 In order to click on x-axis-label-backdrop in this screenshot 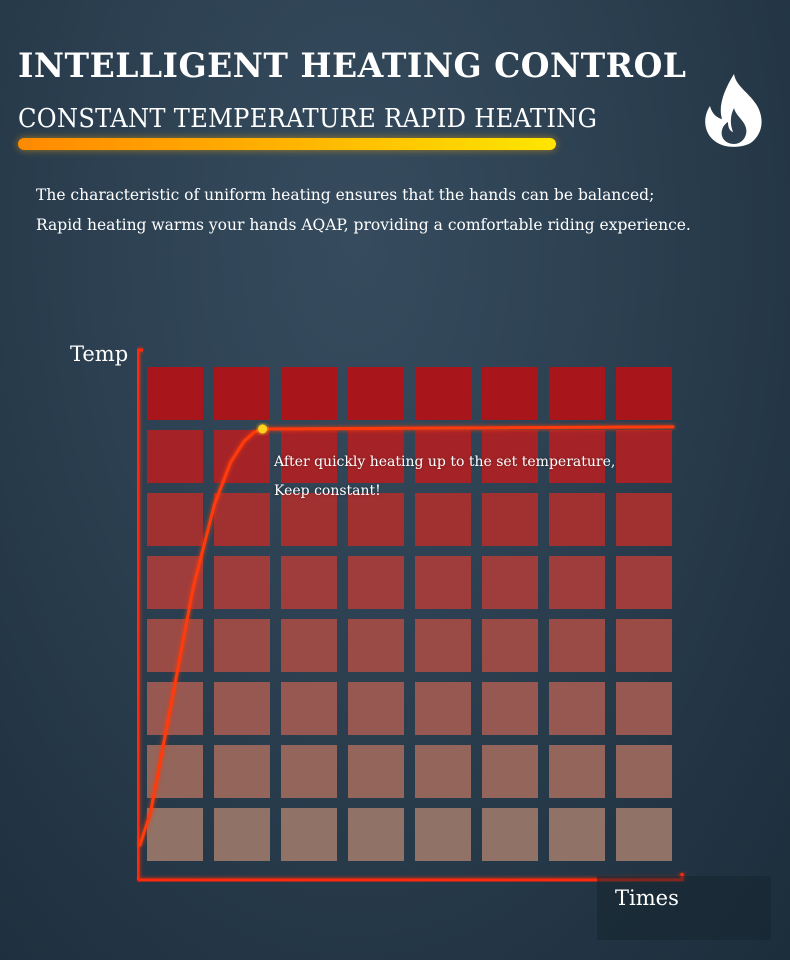, I will do `click(684, 908)`.